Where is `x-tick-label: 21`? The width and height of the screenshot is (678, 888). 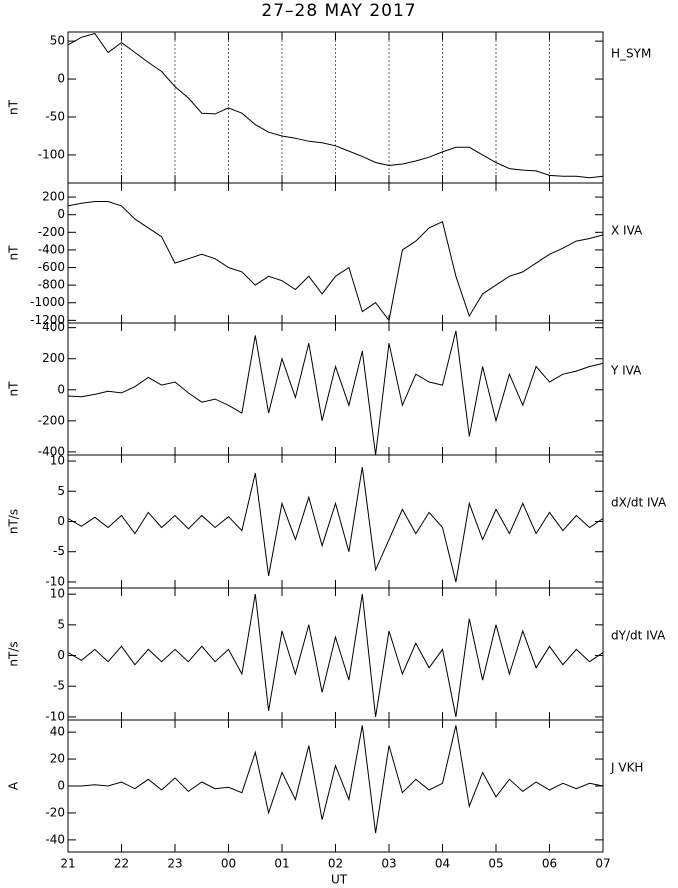
x-tick-label: 21 is located at coordinates (67, 864).